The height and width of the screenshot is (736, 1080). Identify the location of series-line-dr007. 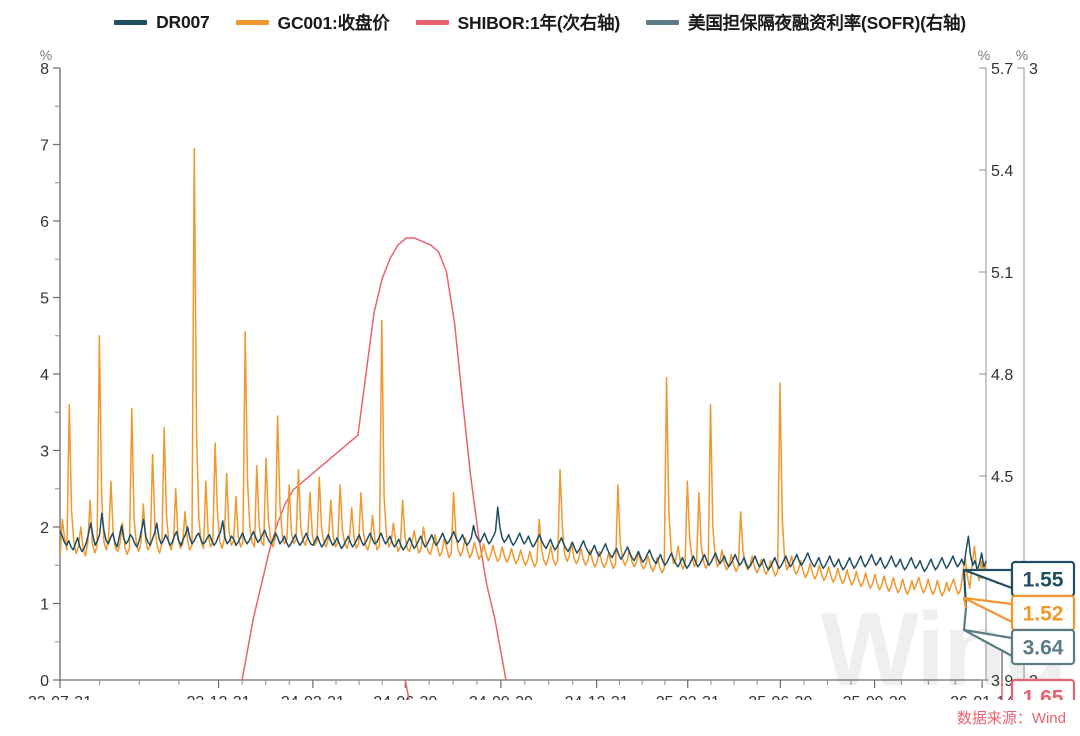
(523, 539).